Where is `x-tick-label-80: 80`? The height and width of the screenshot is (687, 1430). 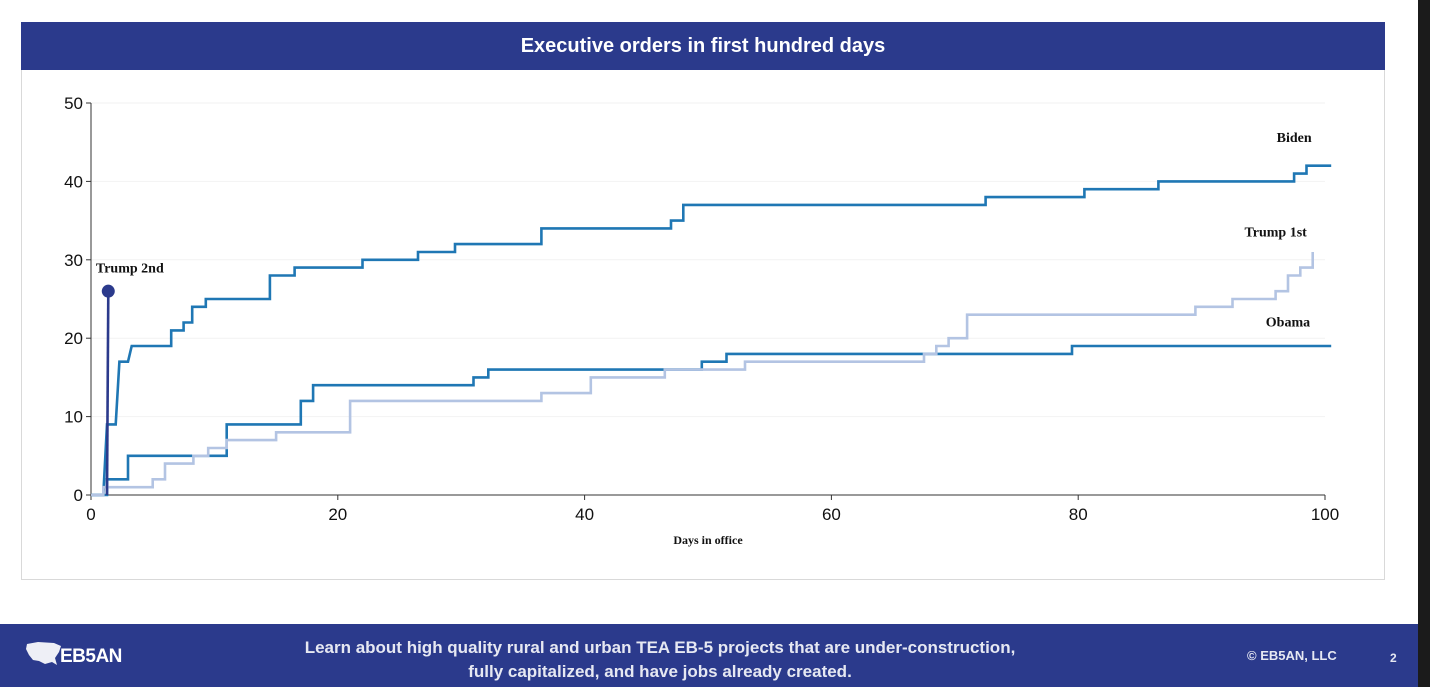 x-tick-label-80: 80 is located at coordinates (1078, 514).